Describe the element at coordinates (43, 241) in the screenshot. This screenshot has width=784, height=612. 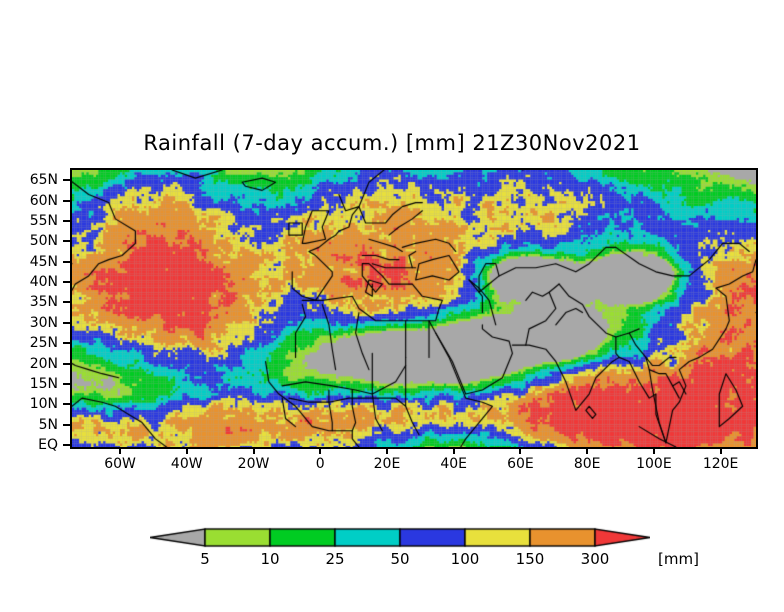
I see `y-axis-tick-label: 50N` at that location.